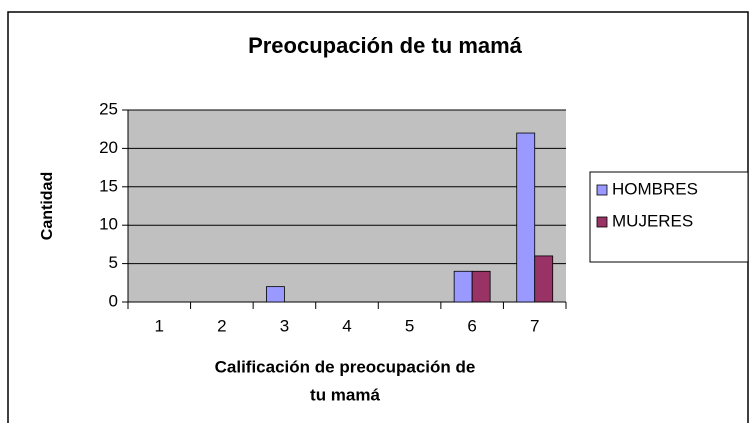 The image size is (751, 423). Describe the element at coordinates (534, 325) in the screenshot. I see `x-tick-label: 7` at that location.